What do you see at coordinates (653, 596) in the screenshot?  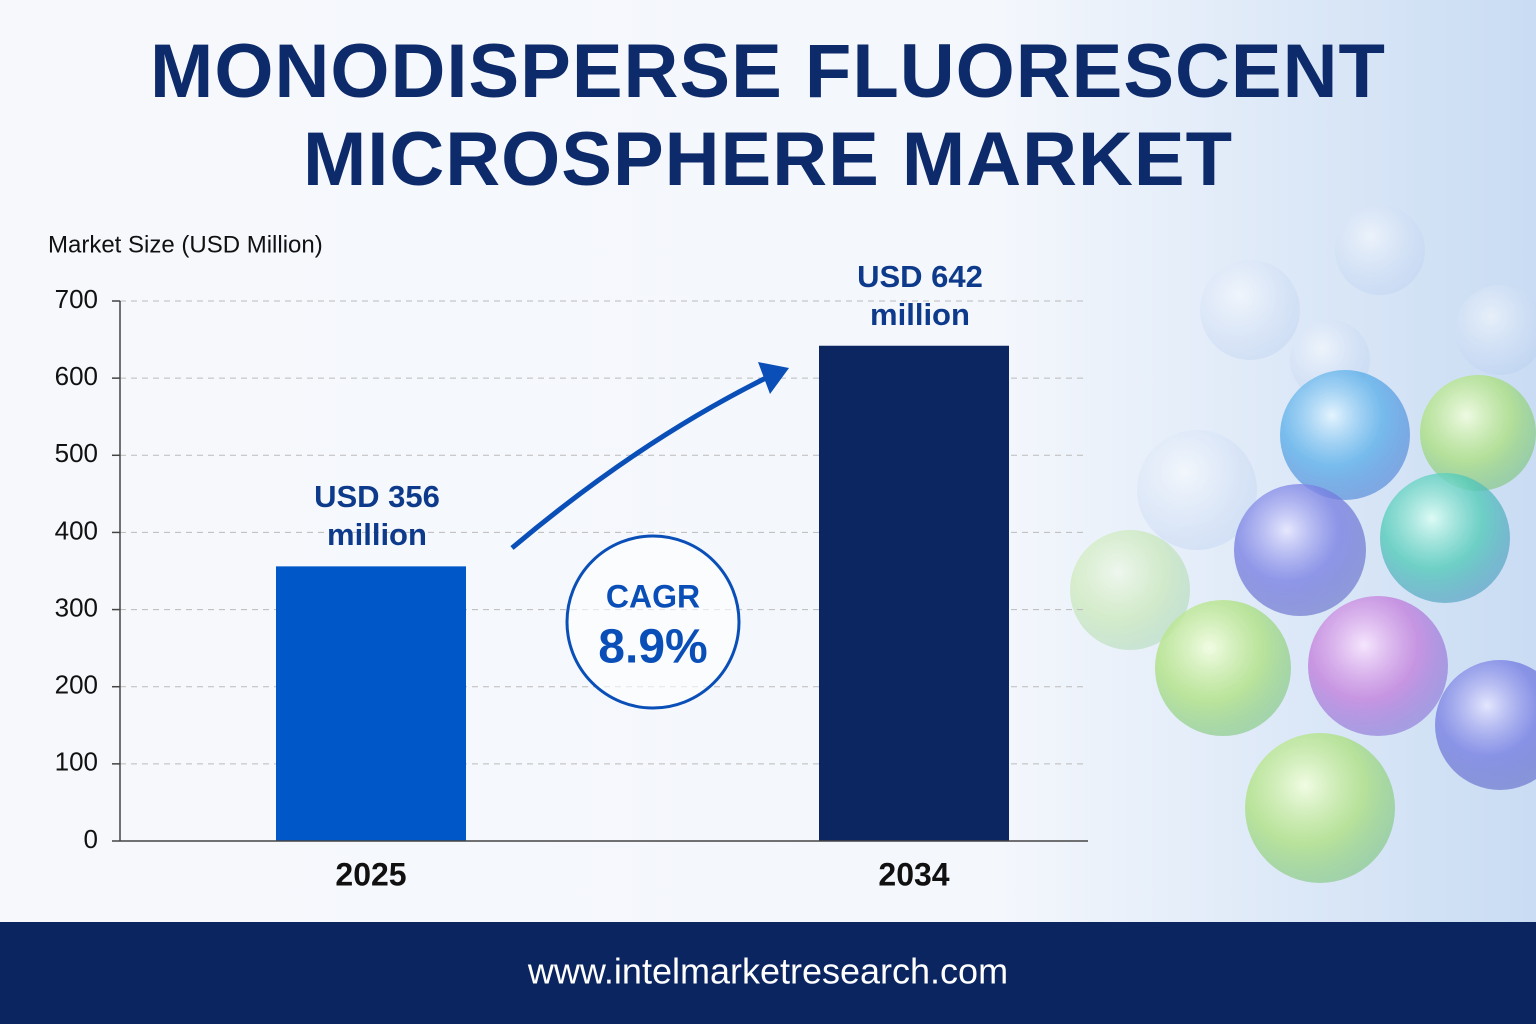 I see `cagr-label: CAGR` at bounding box center [653, 596].